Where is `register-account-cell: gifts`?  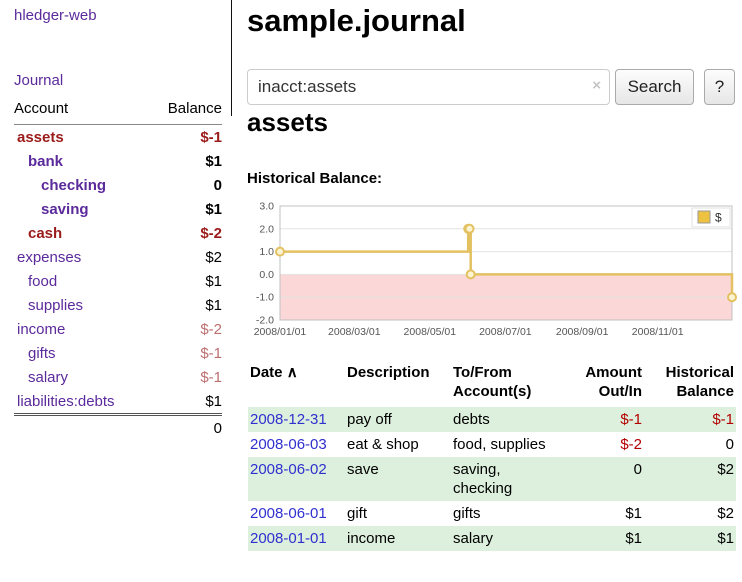
register-account-cell: gifts is located at coordinates (467, 513).